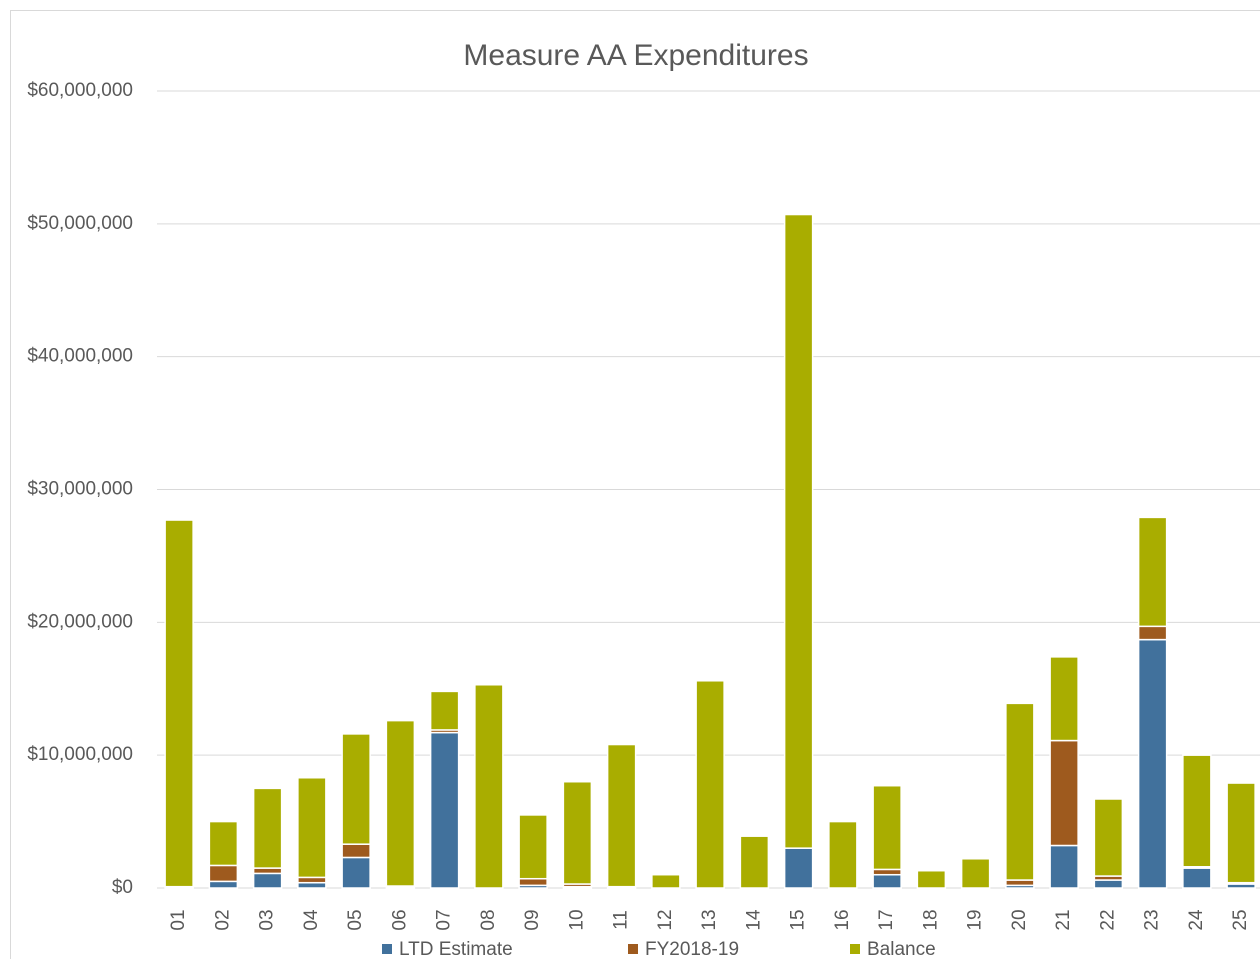  I want to click on x-tick-label: 18, so click(930, 919).